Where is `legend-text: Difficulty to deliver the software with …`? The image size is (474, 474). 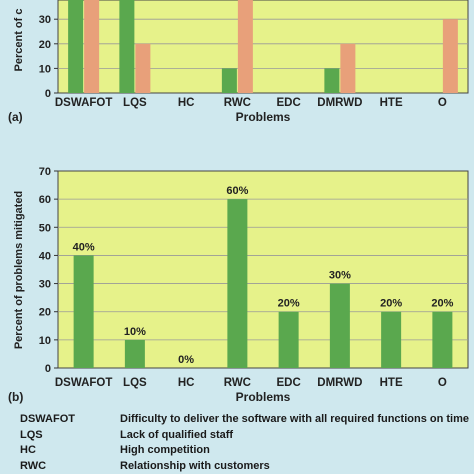 legend-text: Difficulty to deliver the software with … is located at coordinates (294, 419).